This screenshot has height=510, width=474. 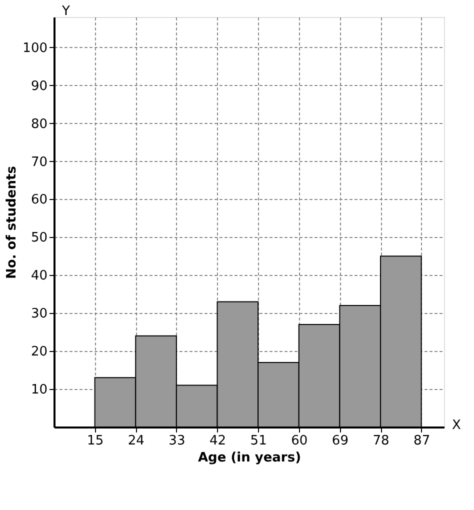 I want to click on annotation: Y, so click(x=65, y=11).